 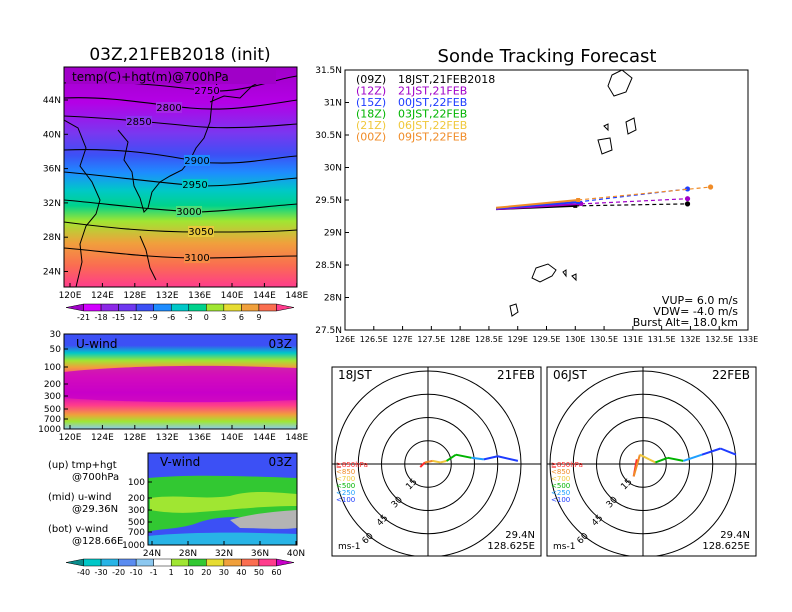 I want to click on hodograph-legend-item: <850, so click(x=560, y=472).